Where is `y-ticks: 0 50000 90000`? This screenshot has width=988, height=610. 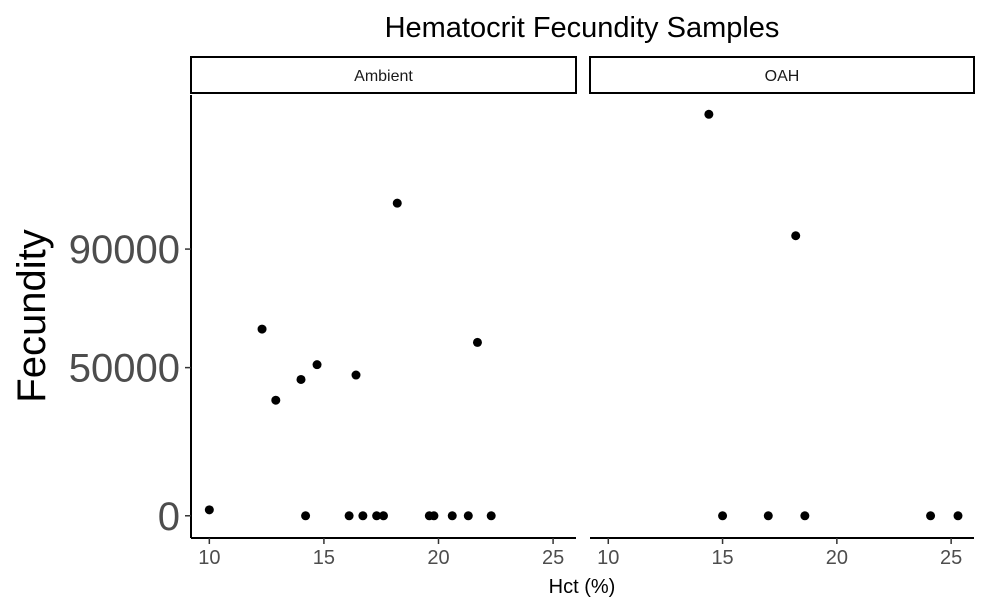 y-ticks: 0 50000 90000 is located at coordinates (130, 383).